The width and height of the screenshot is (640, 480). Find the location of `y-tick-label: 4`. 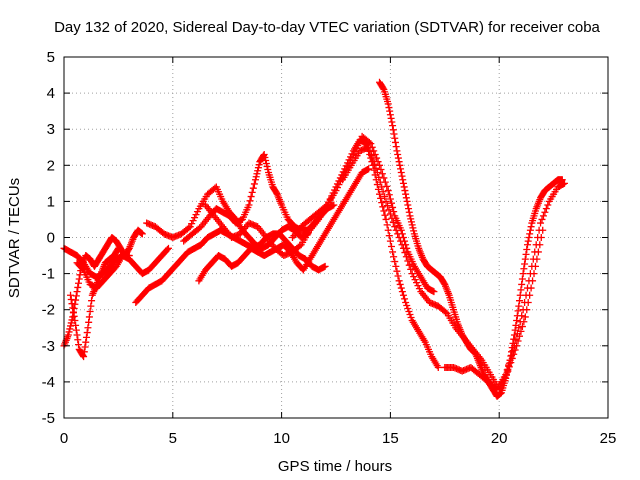

y-tick-label: 4 is located at coordinates (51, 93).